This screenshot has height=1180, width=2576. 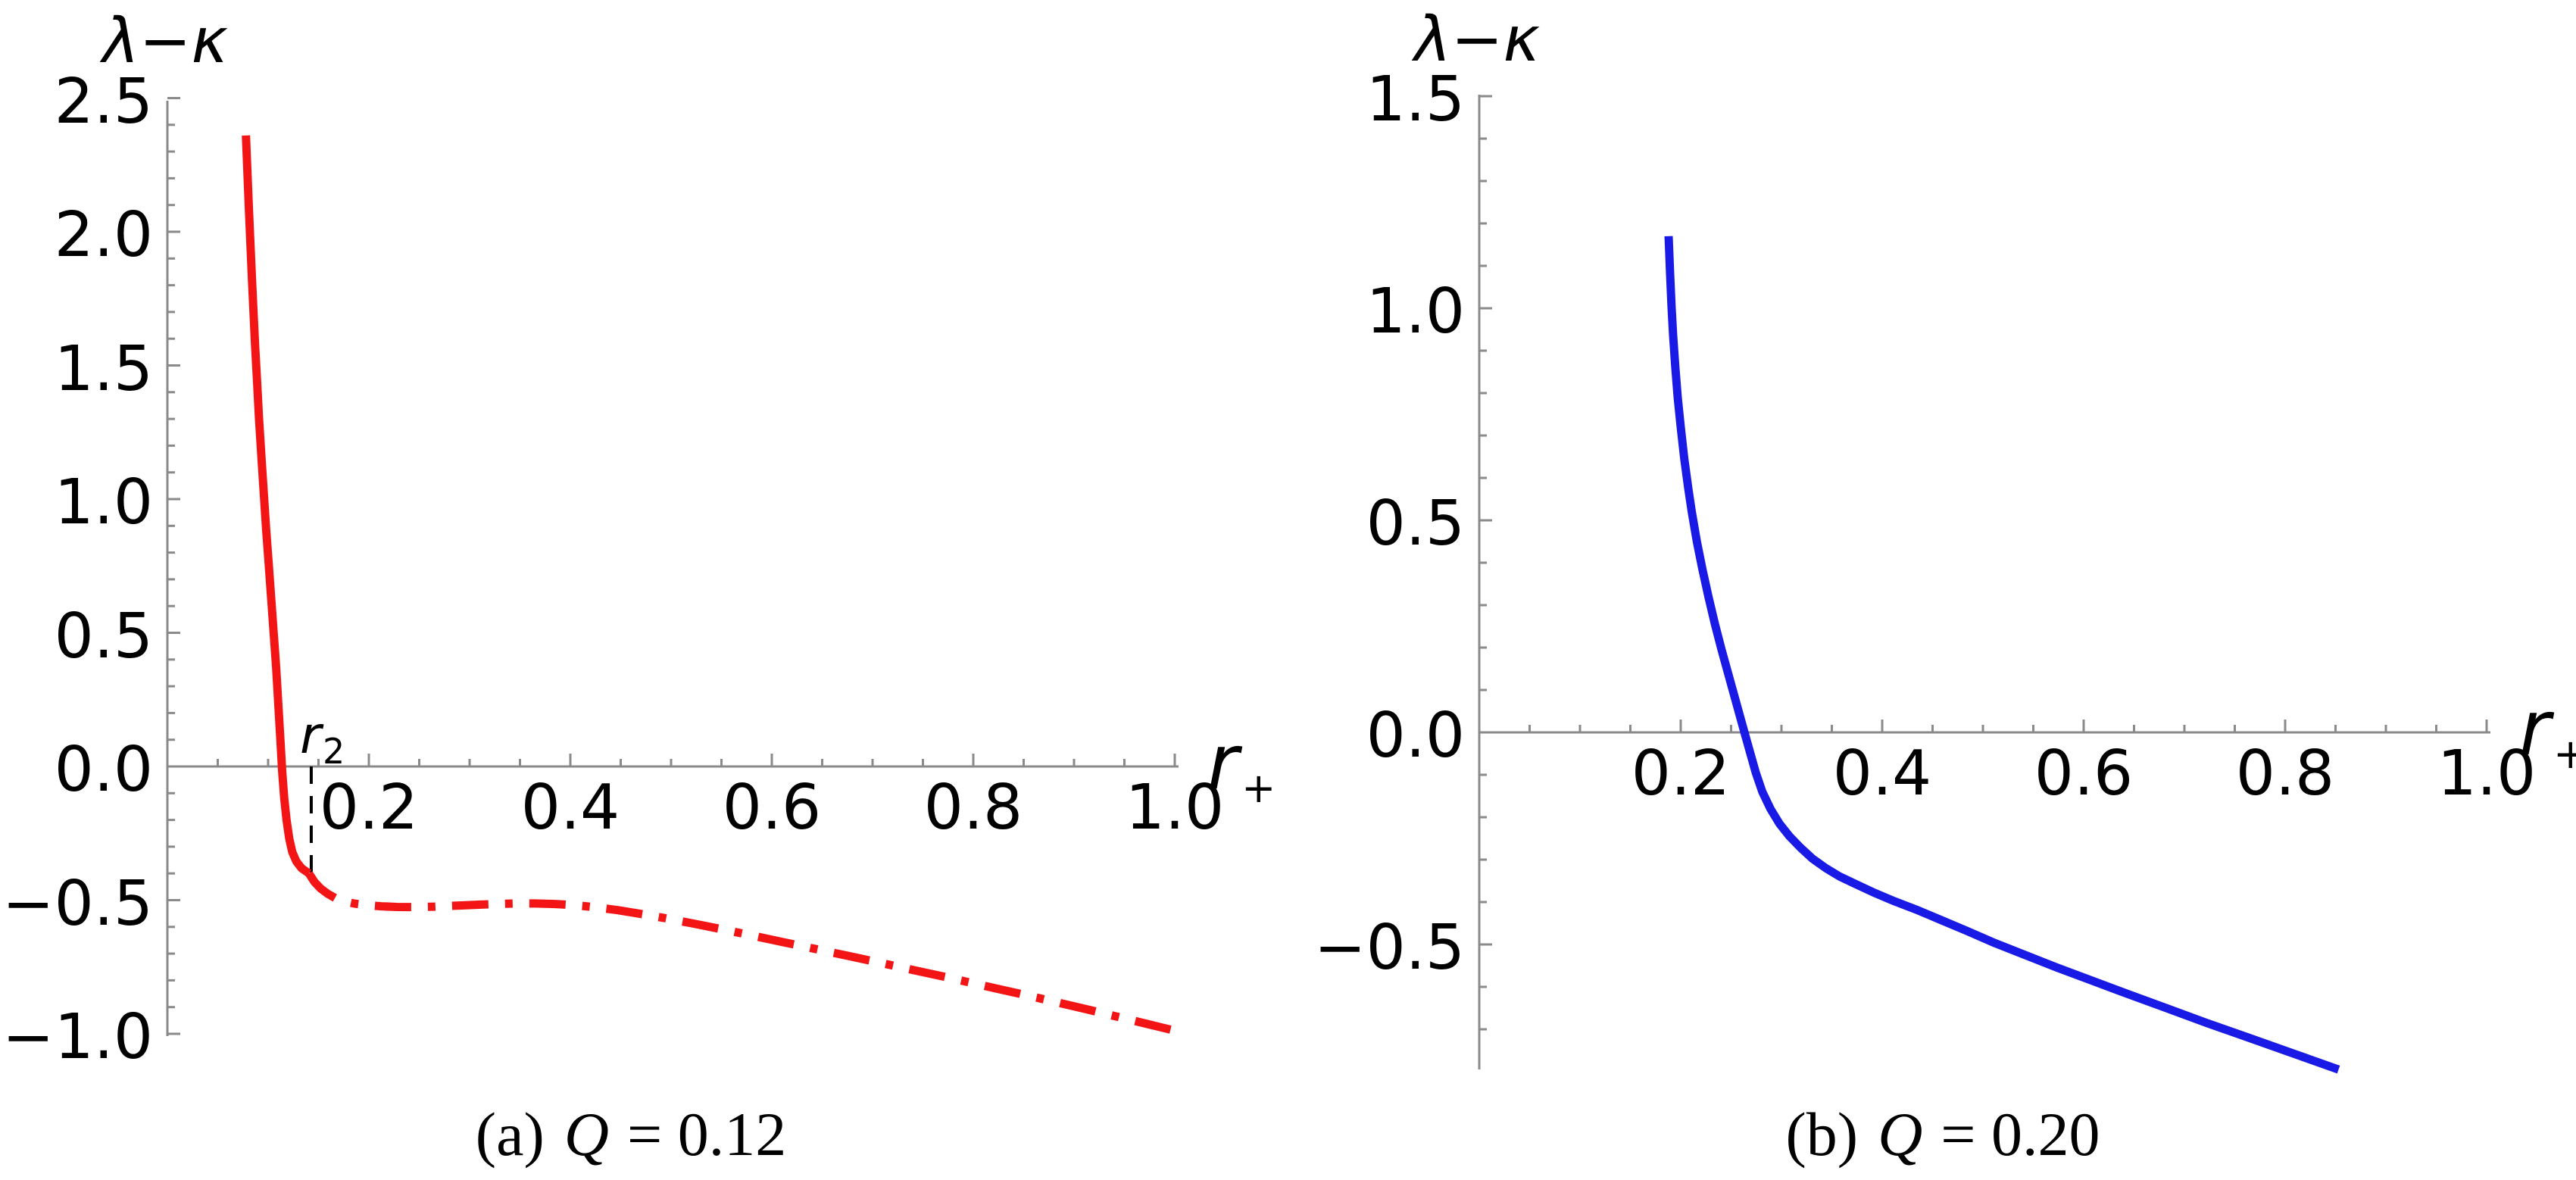 What do you see at coordinates (1822, 1134) in the screenshot?
I see `caption-b-index: (b)` at bounding box center [1822, 1134].